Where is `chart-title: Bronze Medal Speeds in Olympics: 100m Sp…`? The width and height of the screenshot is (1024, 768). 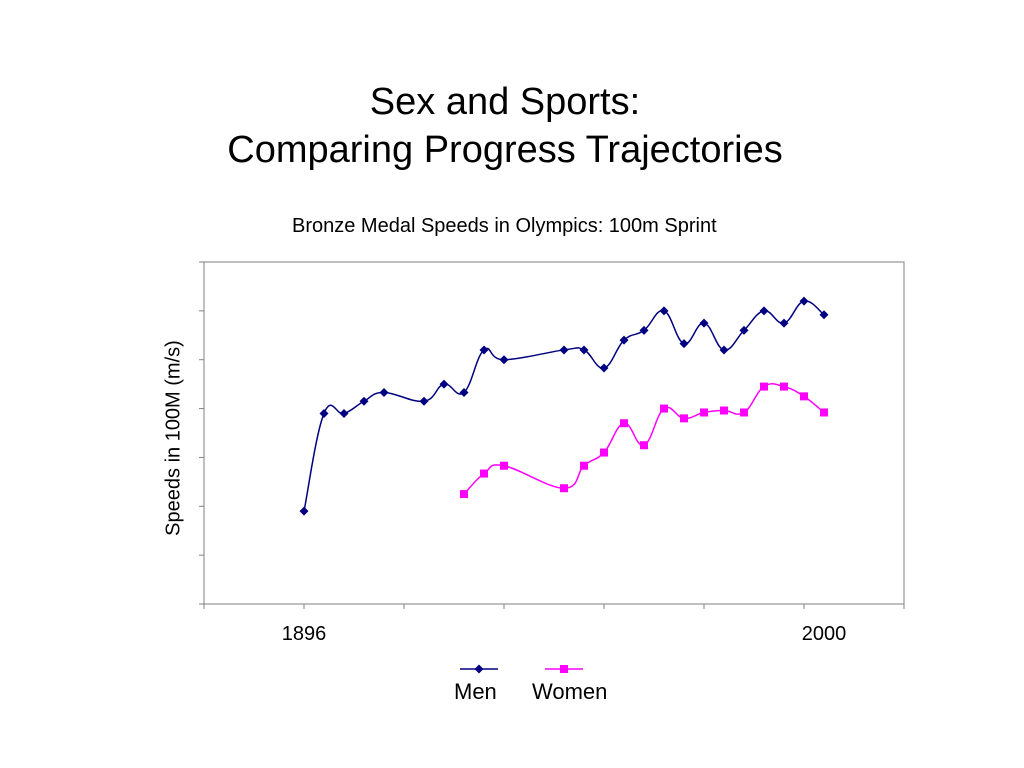
chart-title: Bronze Medal Speeds in Olympics: 100m Sp… is located at coordinates (504, 226).